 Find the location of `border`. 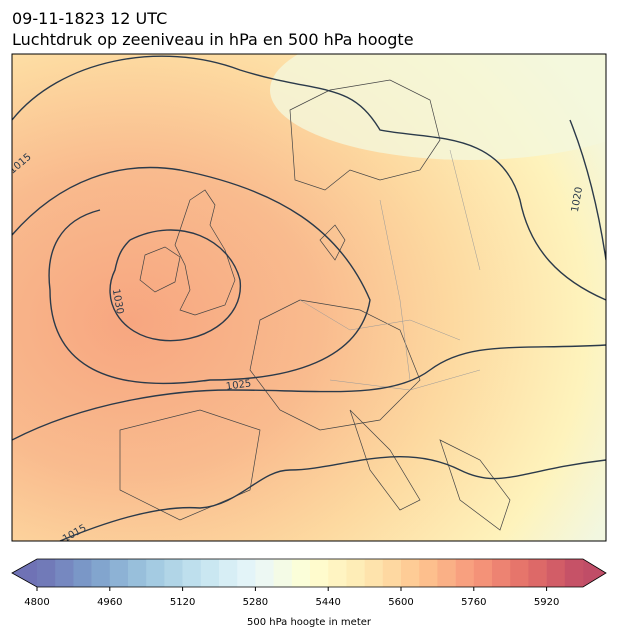

border is located at coordinates (390, 270).